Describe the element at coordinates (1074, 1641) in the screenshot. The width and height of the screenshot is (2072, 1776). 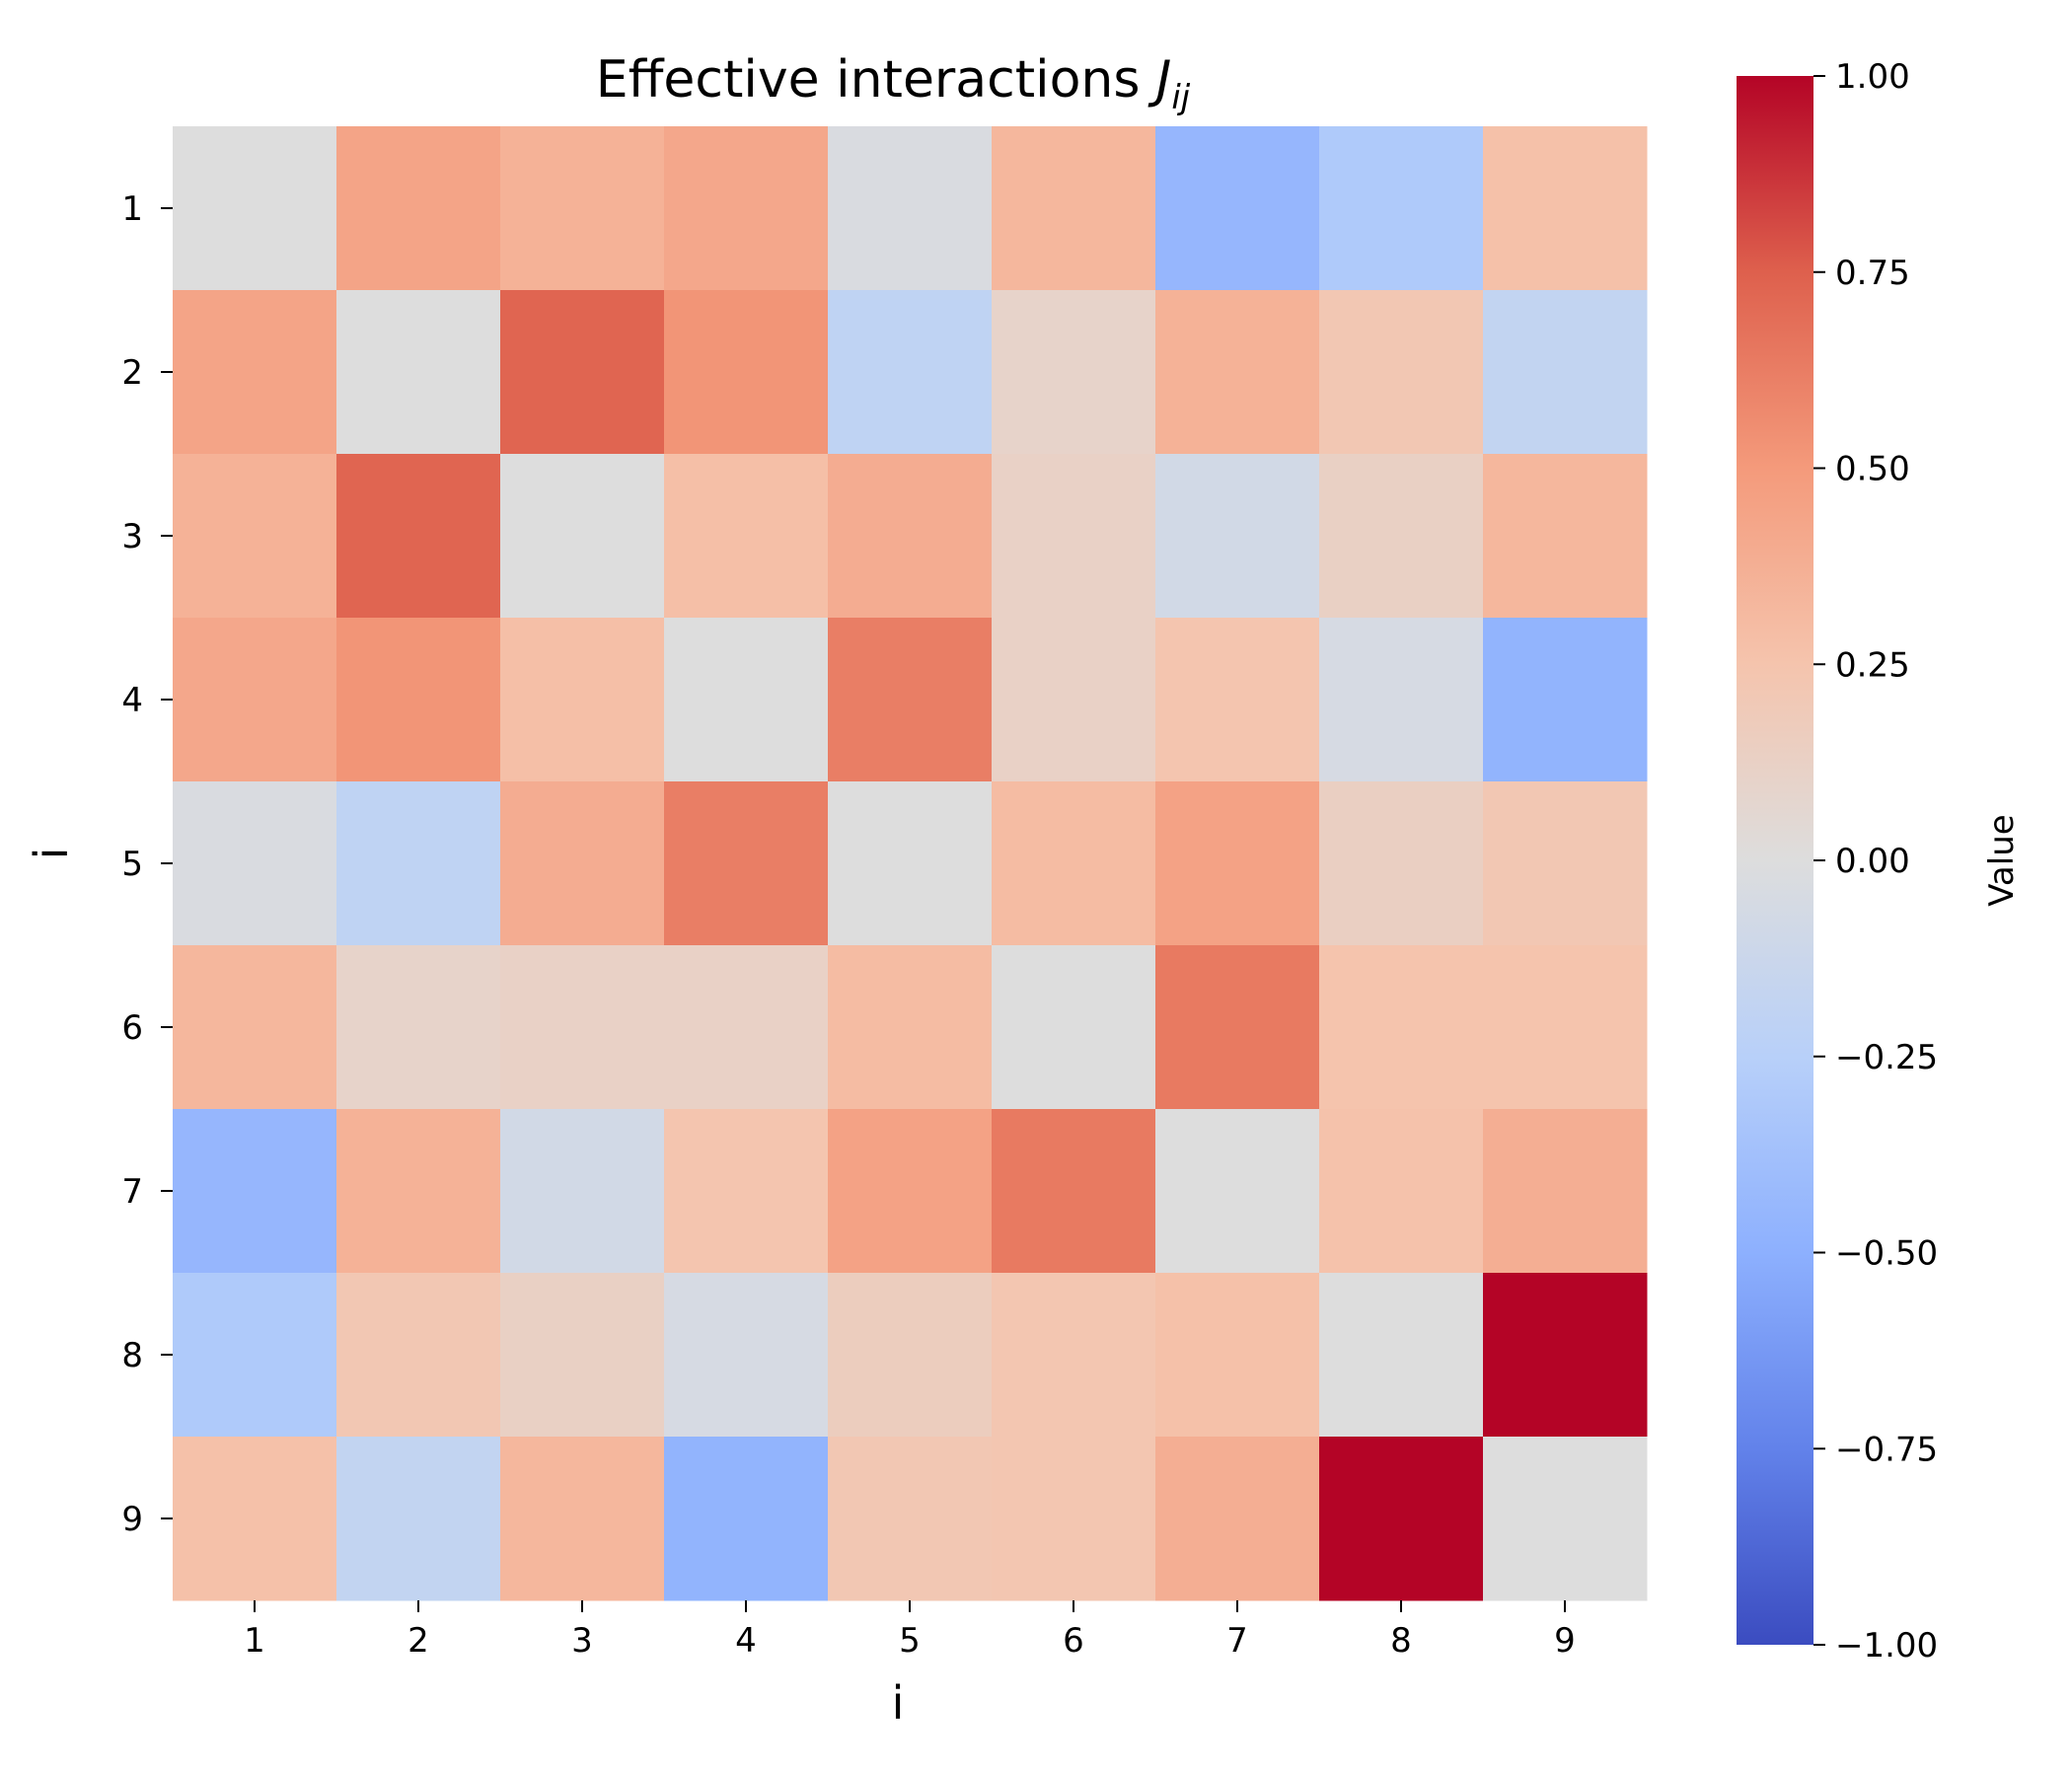
I see `x-tick-label: 6` at that location.